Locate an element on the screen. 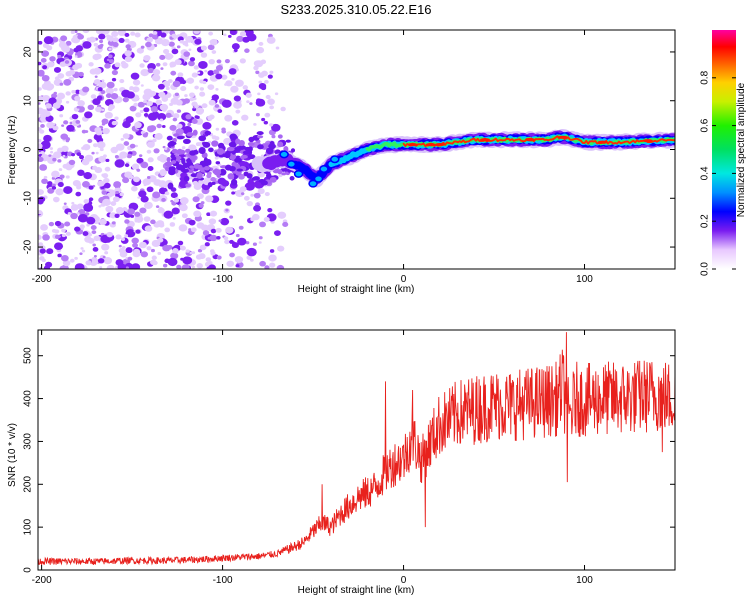 Image resolution: width=750 pixels, height=600 pixels. y-tick-label: 300 is located at coordinates (28, 441).